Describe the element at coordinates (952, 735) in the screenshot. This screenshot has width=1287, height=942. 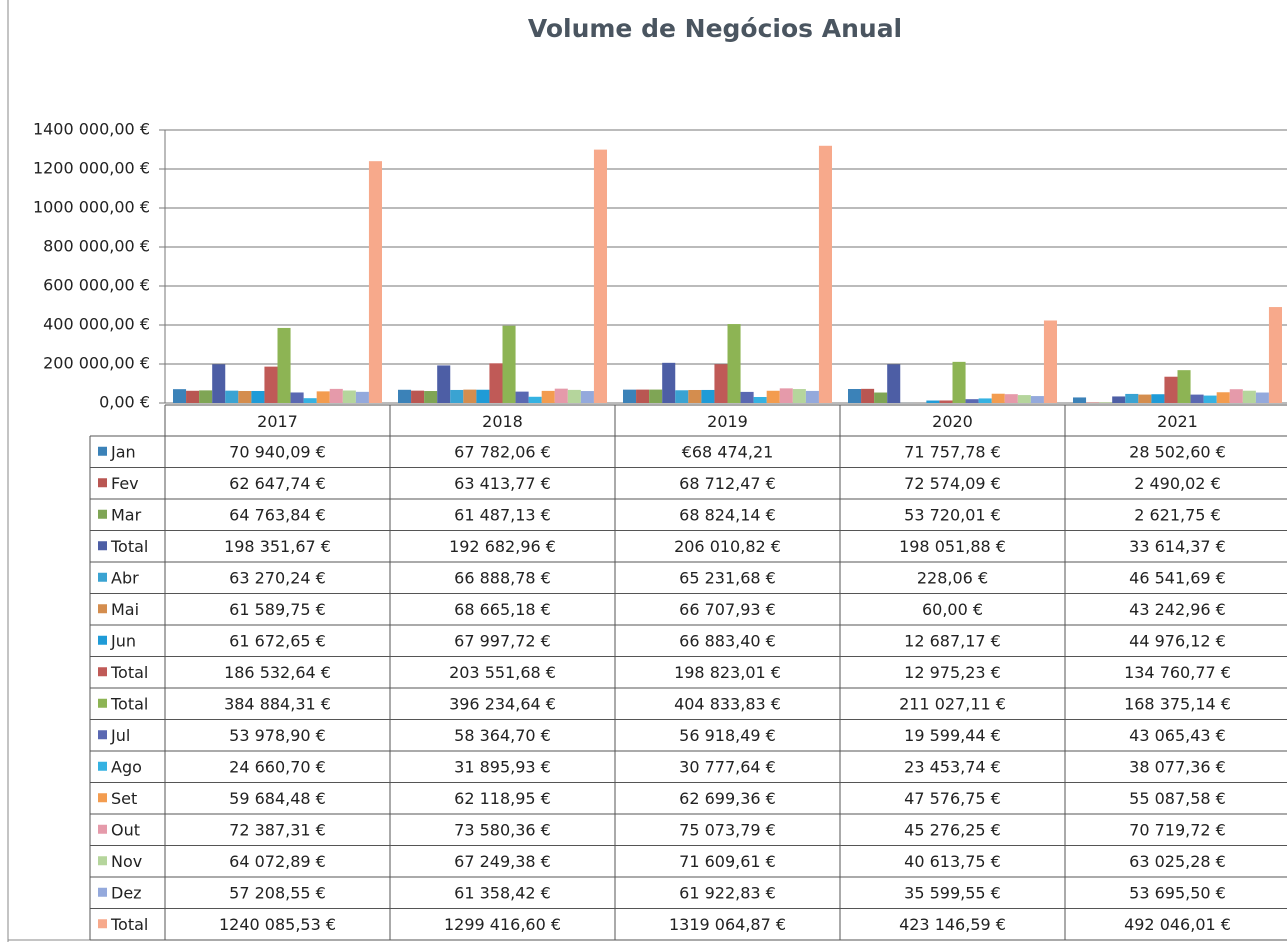
I see `table-cell: 19 599,44 €` at that location.